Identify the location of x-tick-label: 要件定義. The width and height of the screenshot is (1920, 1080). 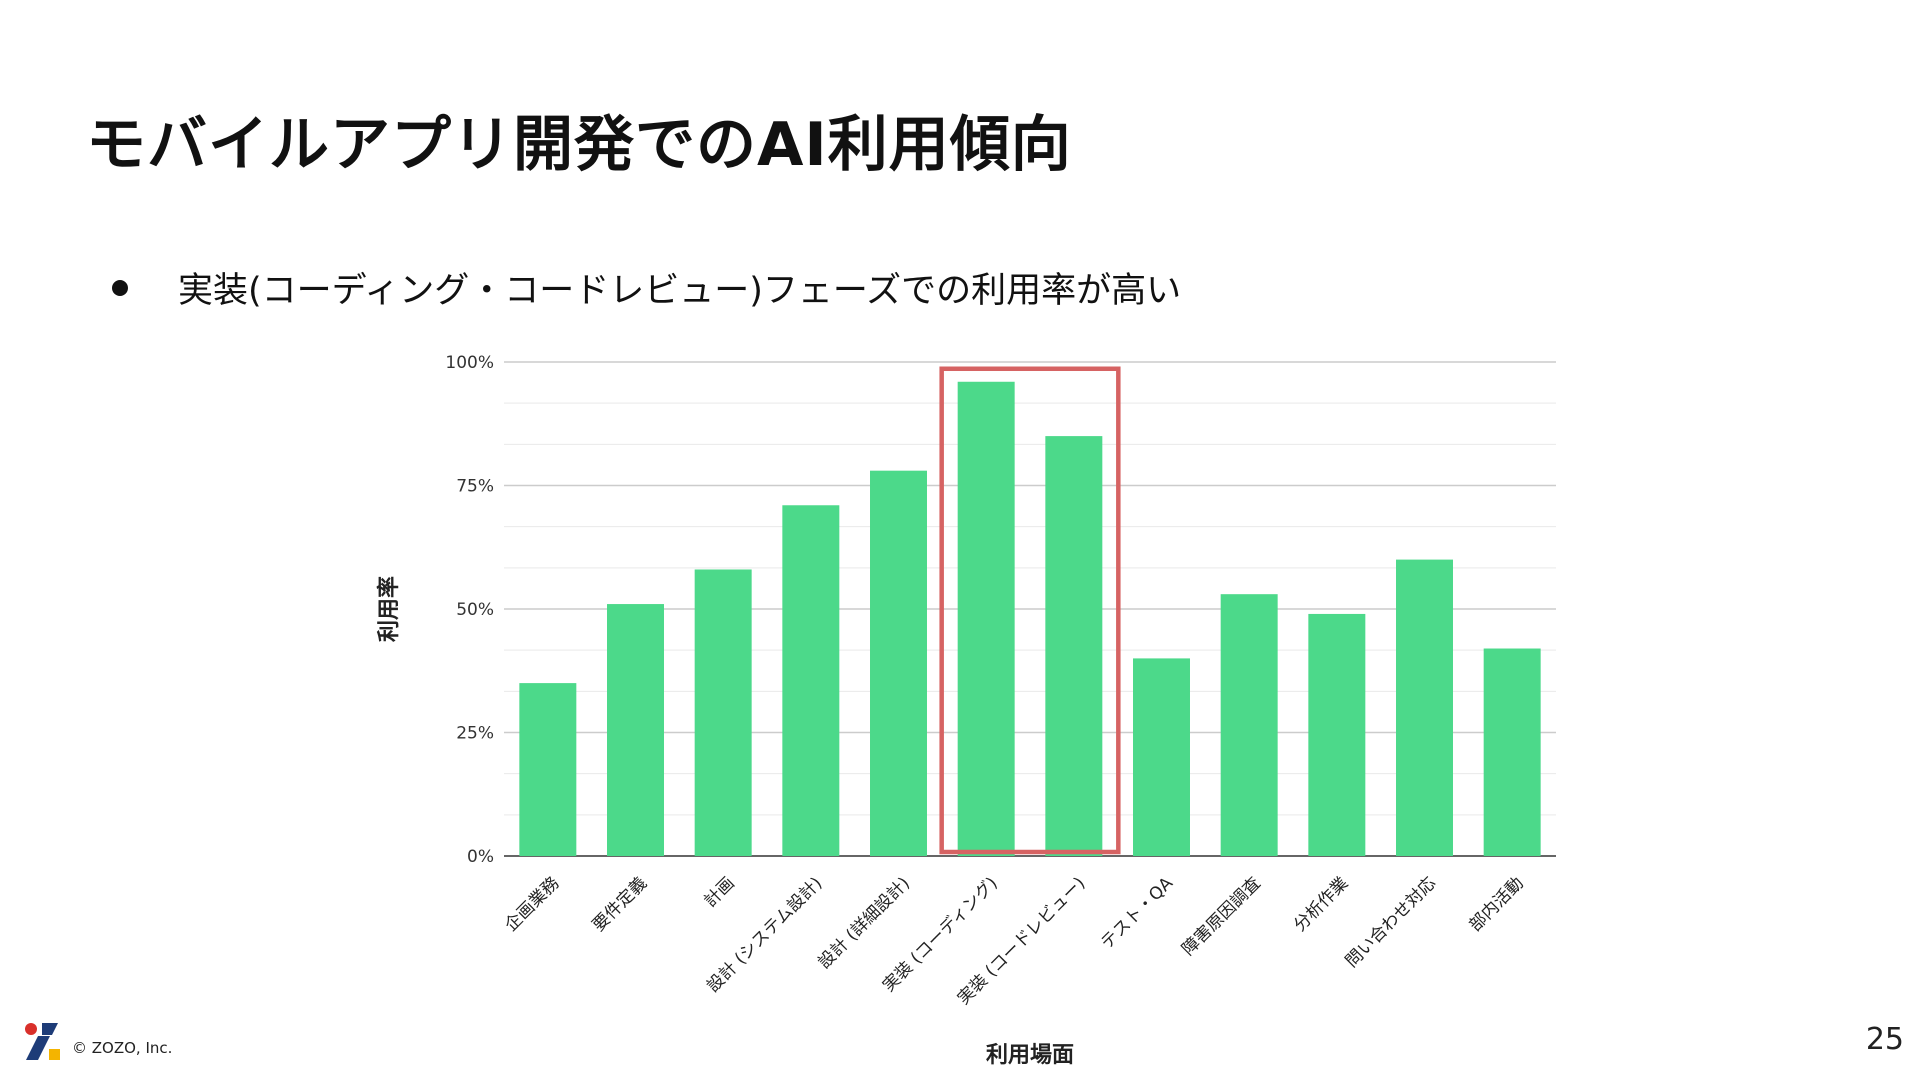
(620, 904).